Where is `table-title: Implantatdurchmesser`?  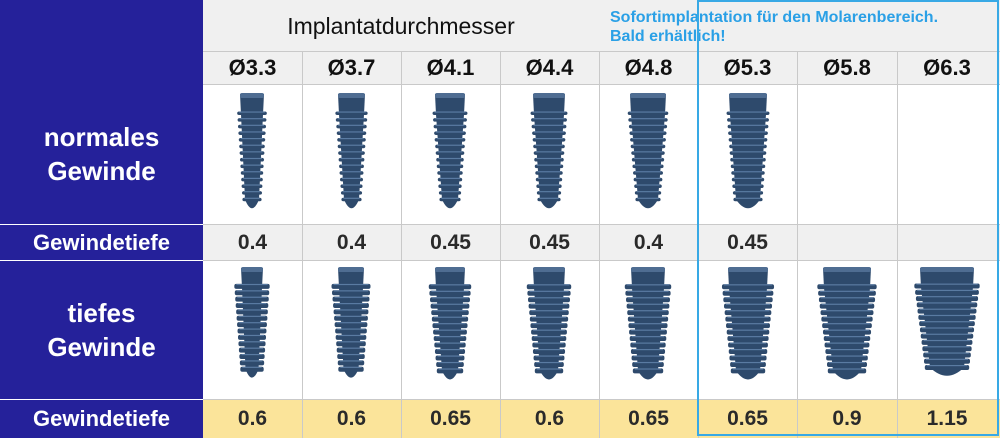 table-title: Implantatdurchmesser is located at coordinates (401, 25).